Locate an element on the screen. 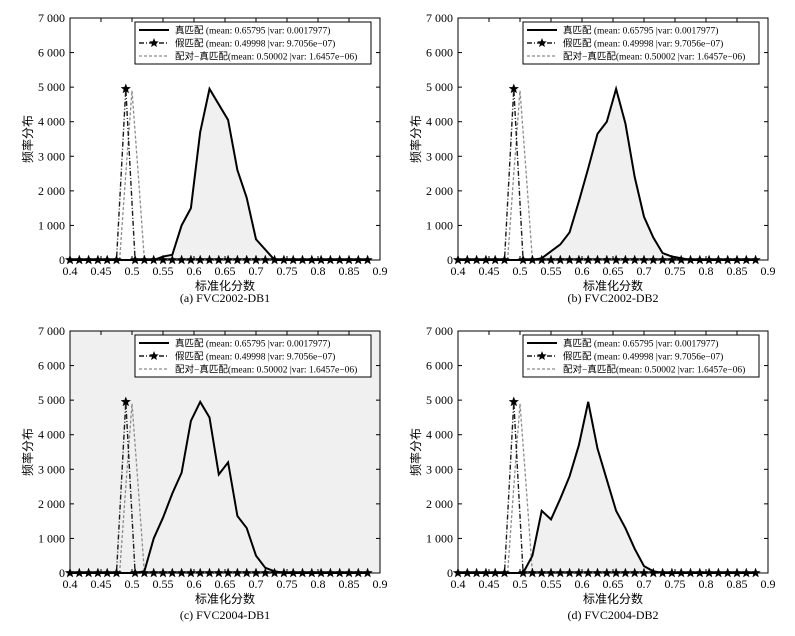 This screenshot has height=636, width=795. panel-caption: (c) FVC2004-DB1 is located at coordinates (225, 615).